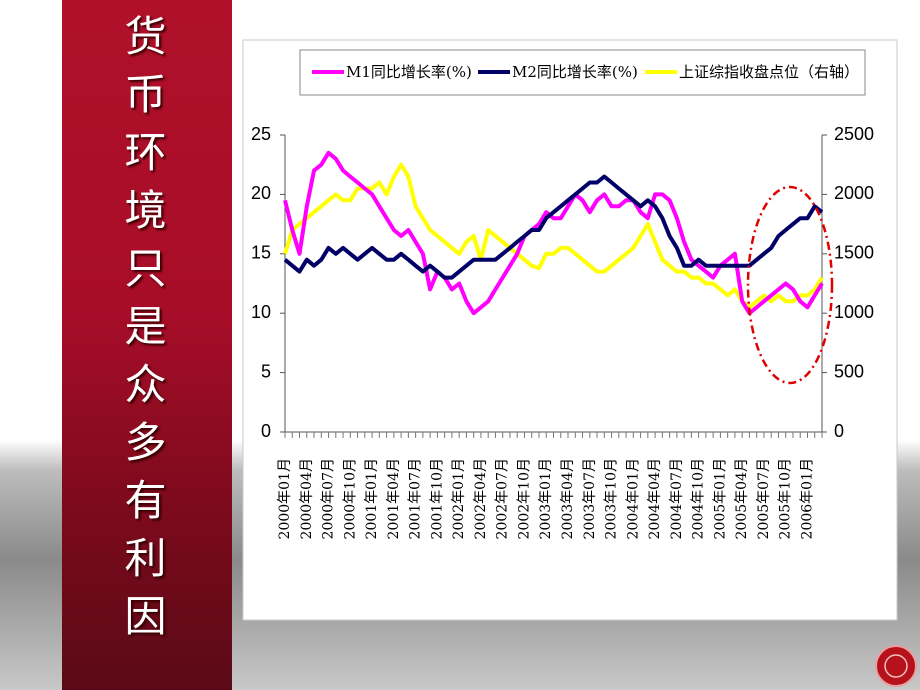 This screenshot has width=920, height=690. Describe the element at coordinates (769, 72) in the screenshot. I see `legend-label: 上证综指收盘点位（右轴）` at that location.